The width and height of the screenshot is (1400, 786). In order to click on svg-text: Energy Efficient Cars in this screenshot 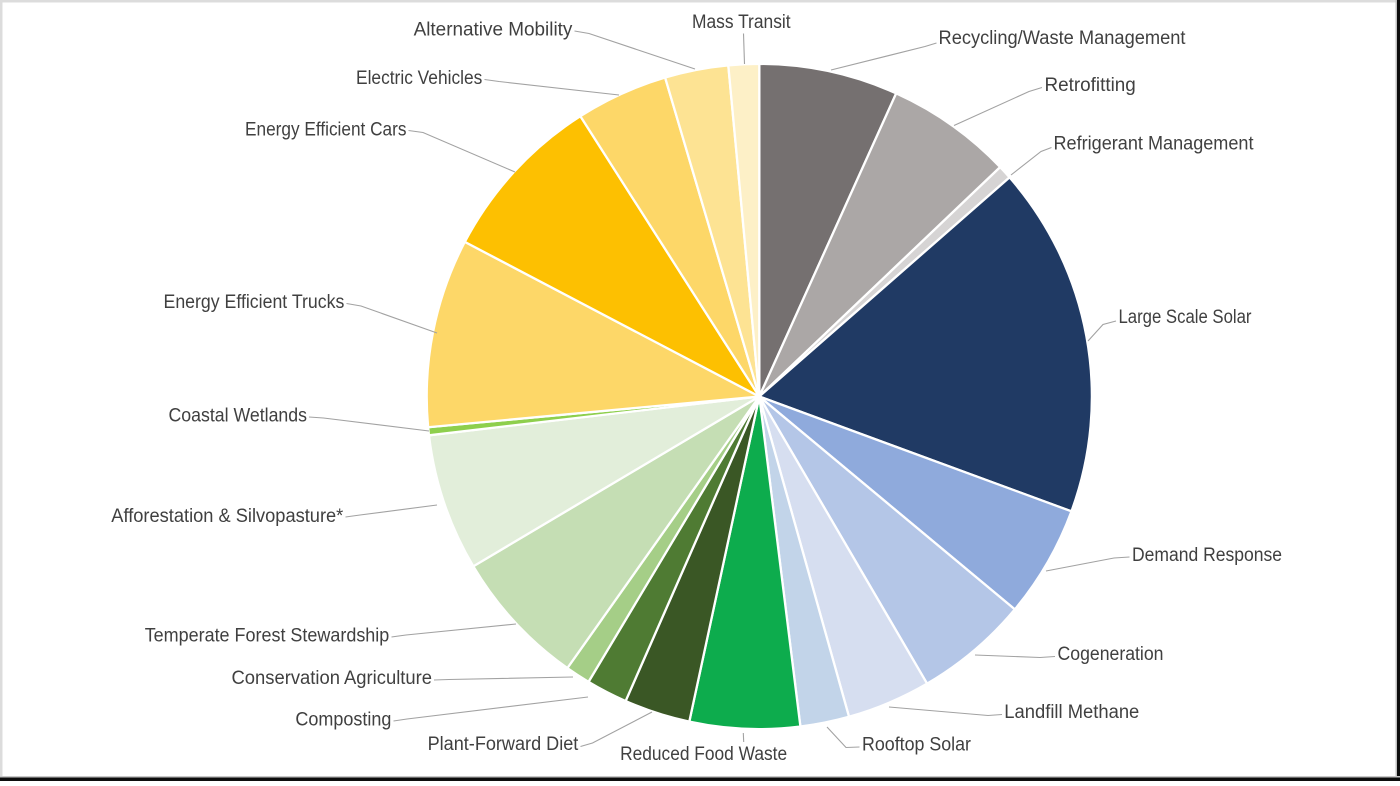, I will do `click(326, 130)`.